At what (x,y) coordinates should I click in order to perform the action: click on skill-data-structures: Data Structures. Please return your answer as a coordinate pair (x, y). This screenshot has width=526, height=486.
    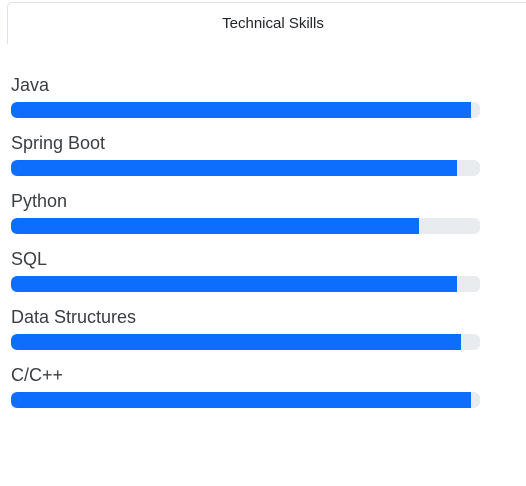
    Looking at the image, I should click on (245, 334).